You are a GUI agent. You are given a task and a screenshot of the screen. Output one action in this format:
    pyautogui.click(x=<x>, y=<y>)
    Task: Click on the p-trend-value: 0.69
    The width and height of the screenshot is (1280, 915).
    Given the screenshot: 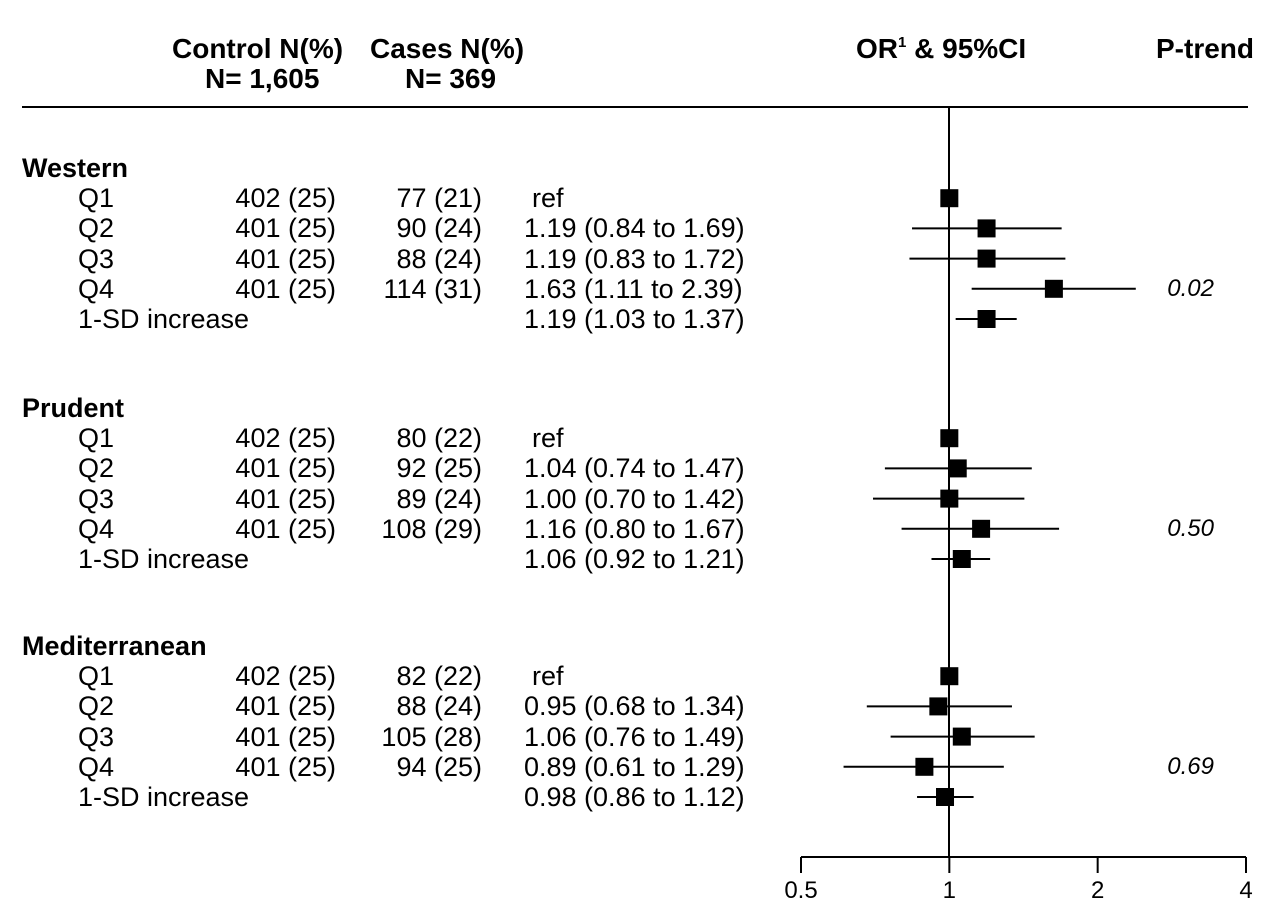 What is the action you would take?
    pyautogui.click(x=1190, y=766)
    